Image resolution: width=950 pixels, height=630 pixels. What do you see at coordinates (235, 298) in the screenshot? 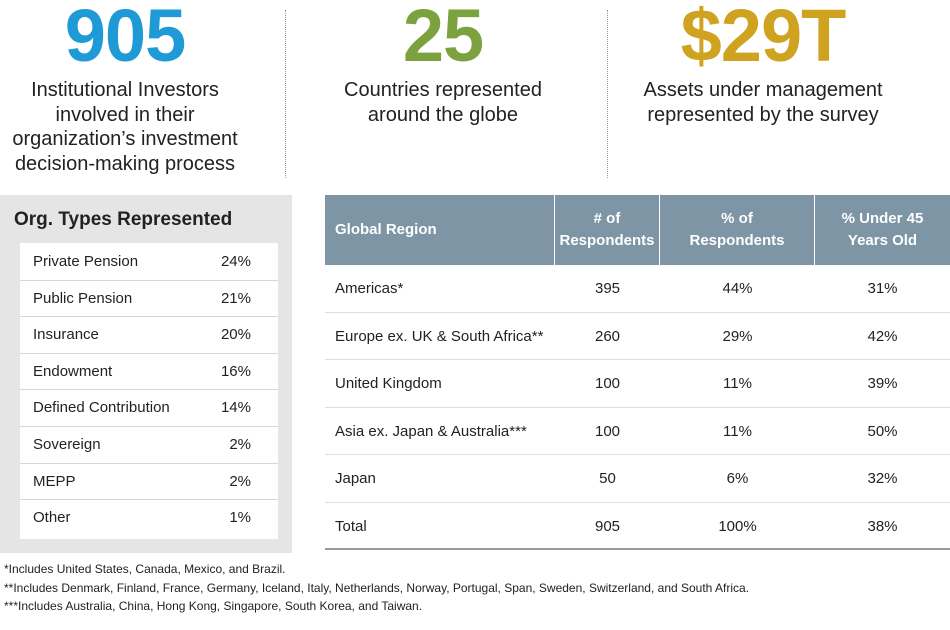
I see `org-value: 21%` at bounding box center [235, 298].